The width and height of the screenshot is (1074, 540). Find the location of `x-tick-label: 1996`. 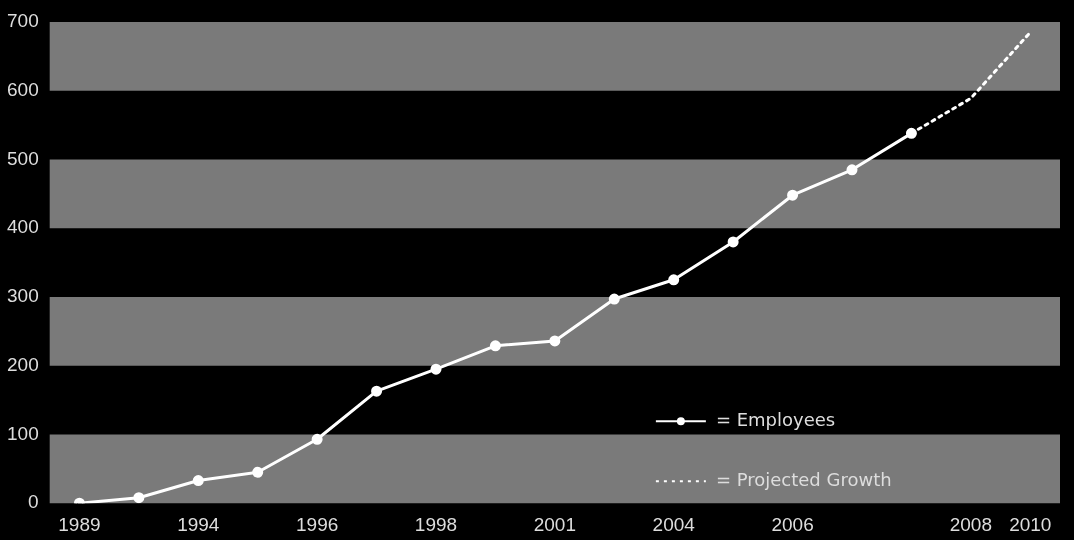

x-tick-label: 1996 is located at coordinates (317, 524).